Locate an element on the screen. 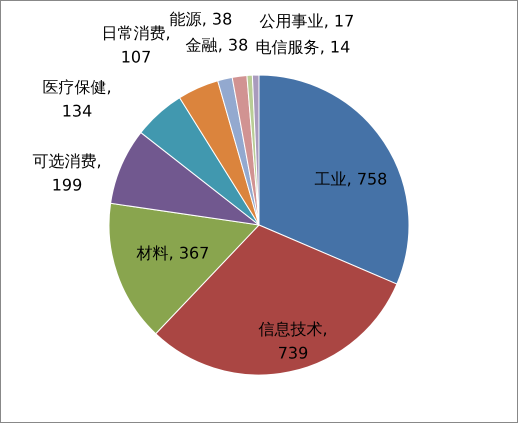 Image resolution: width=518 pixels, height=423 pixels. slice-label: 日常消费, 107 is located at coordinates (136, 45).